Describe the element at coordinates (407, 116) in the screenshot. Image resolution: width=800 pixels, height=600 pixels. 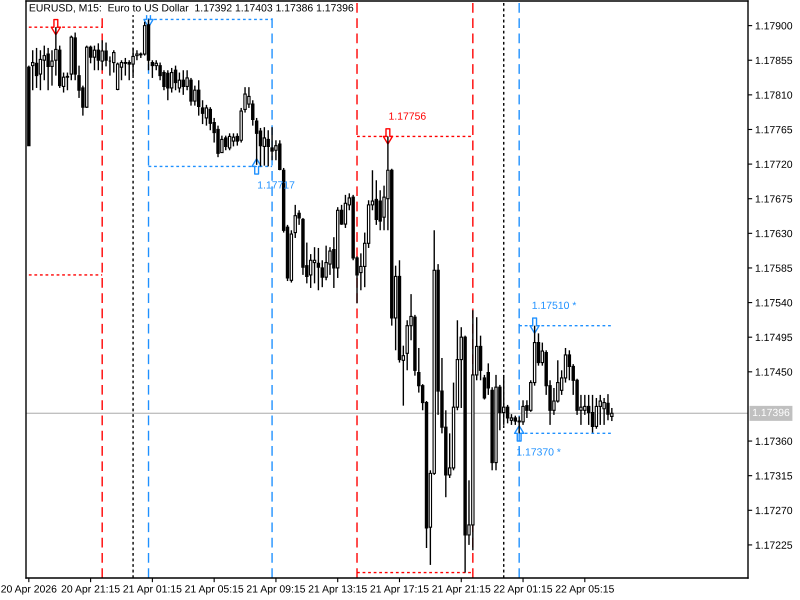
I see `data-label: 1.17756` at that location.